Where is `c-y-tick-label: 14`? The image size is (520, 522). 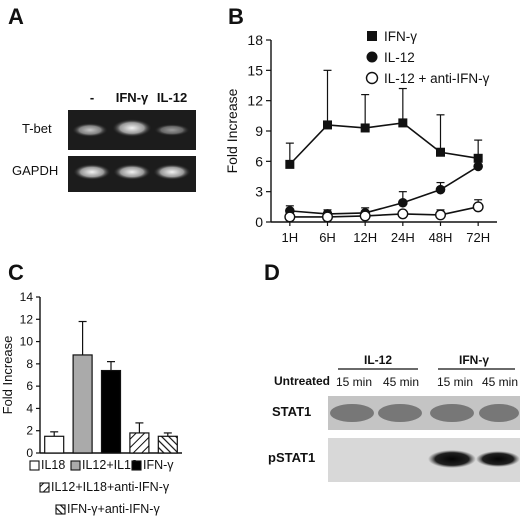 c-y-tick-label: 14 is located at coordinates (27, 297).